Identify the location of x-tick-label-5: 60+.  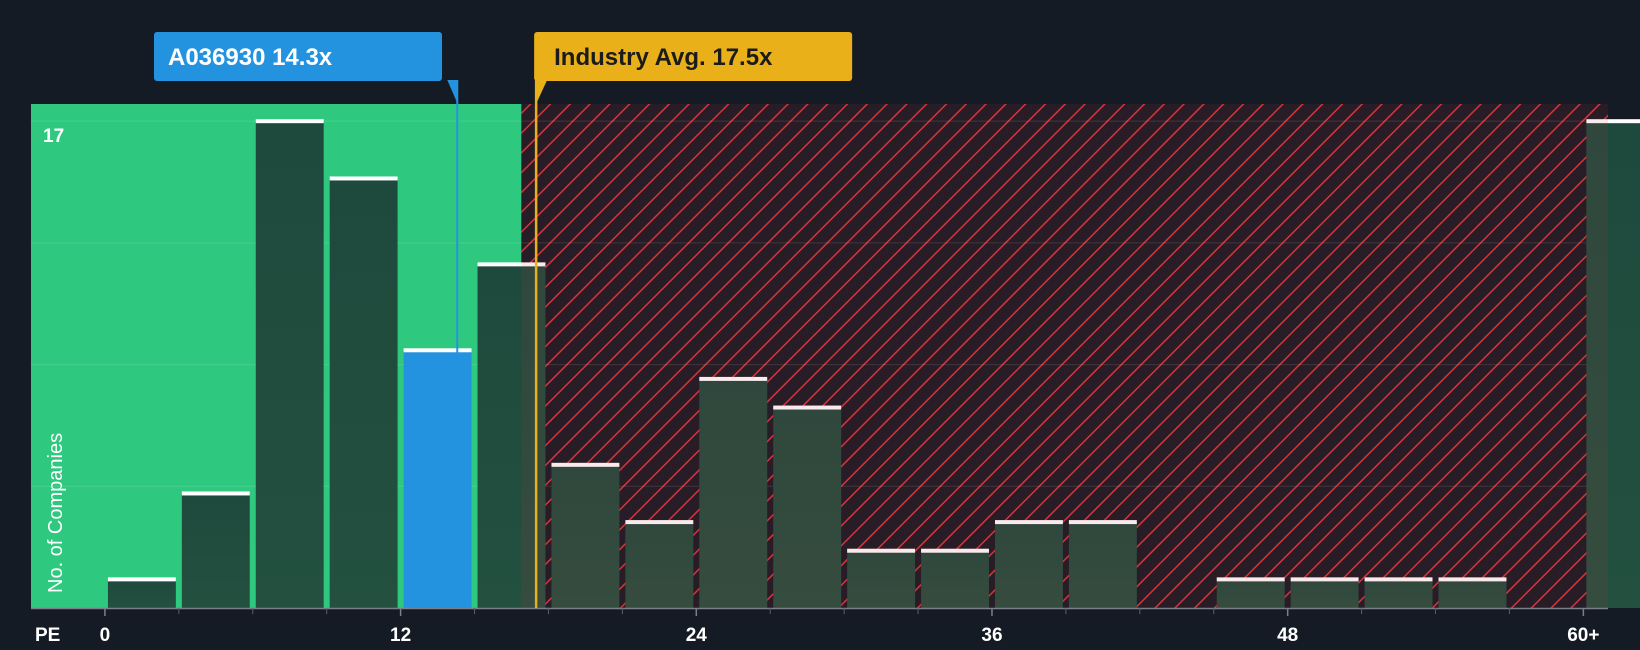
(1583, 635).